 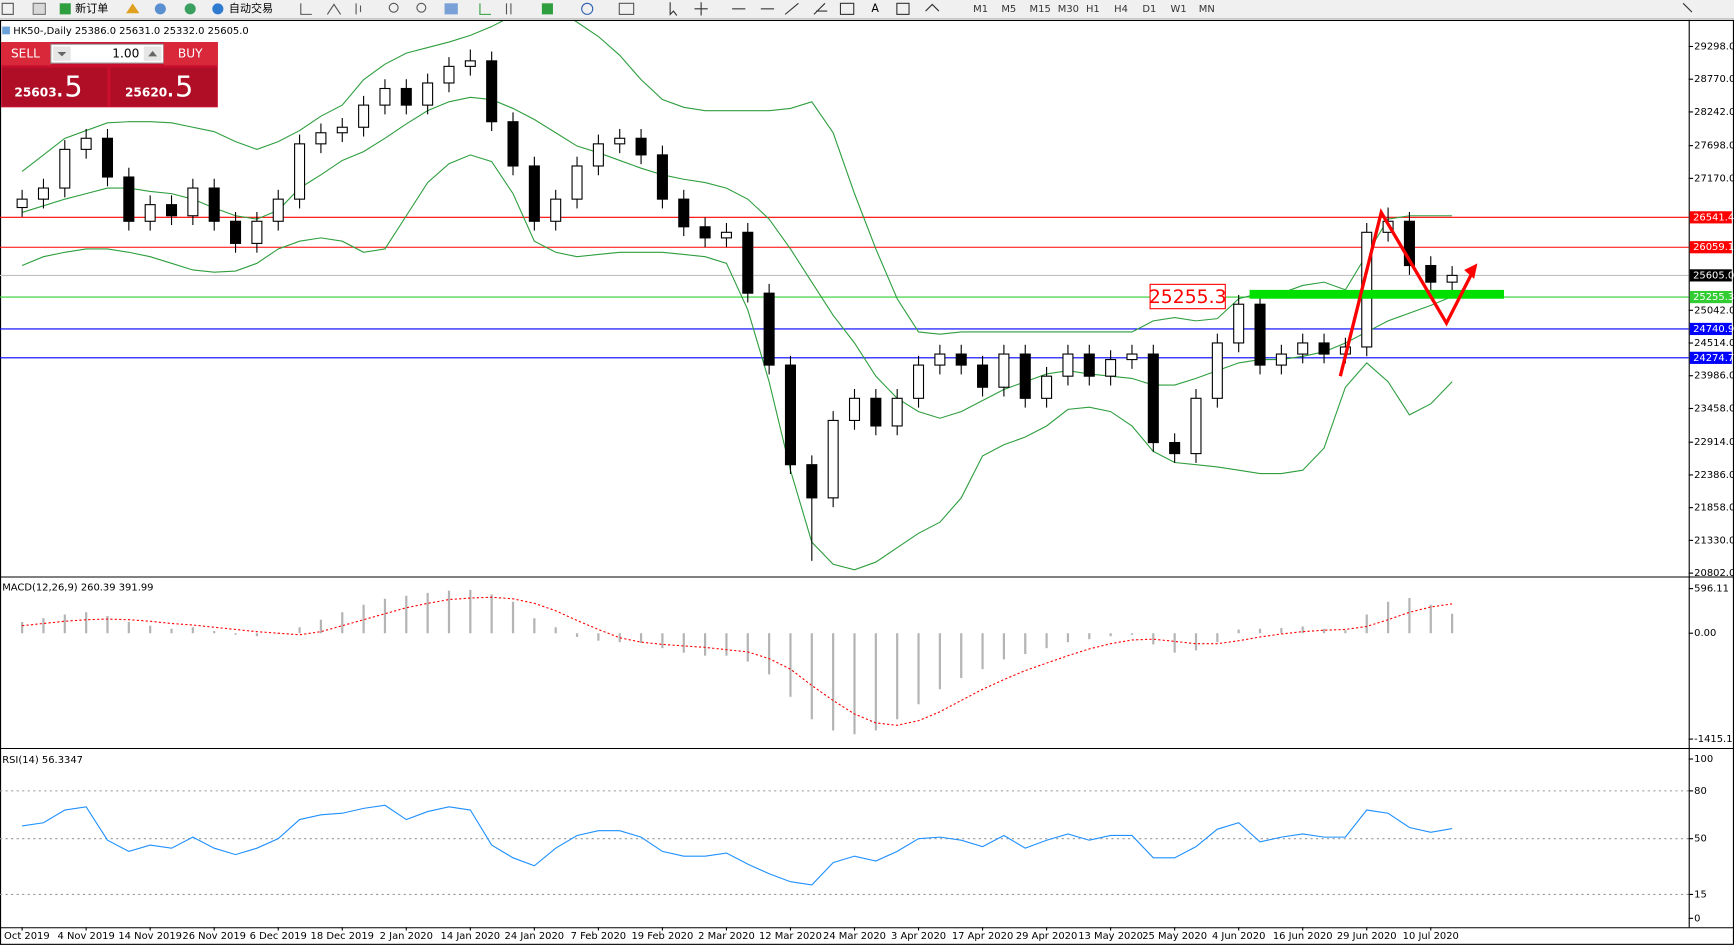 What do you see at coordinates (406, 936) in the screenshot?
I see `x-tick-label: 2 Jan 2020` at bounding box center [406, 936].